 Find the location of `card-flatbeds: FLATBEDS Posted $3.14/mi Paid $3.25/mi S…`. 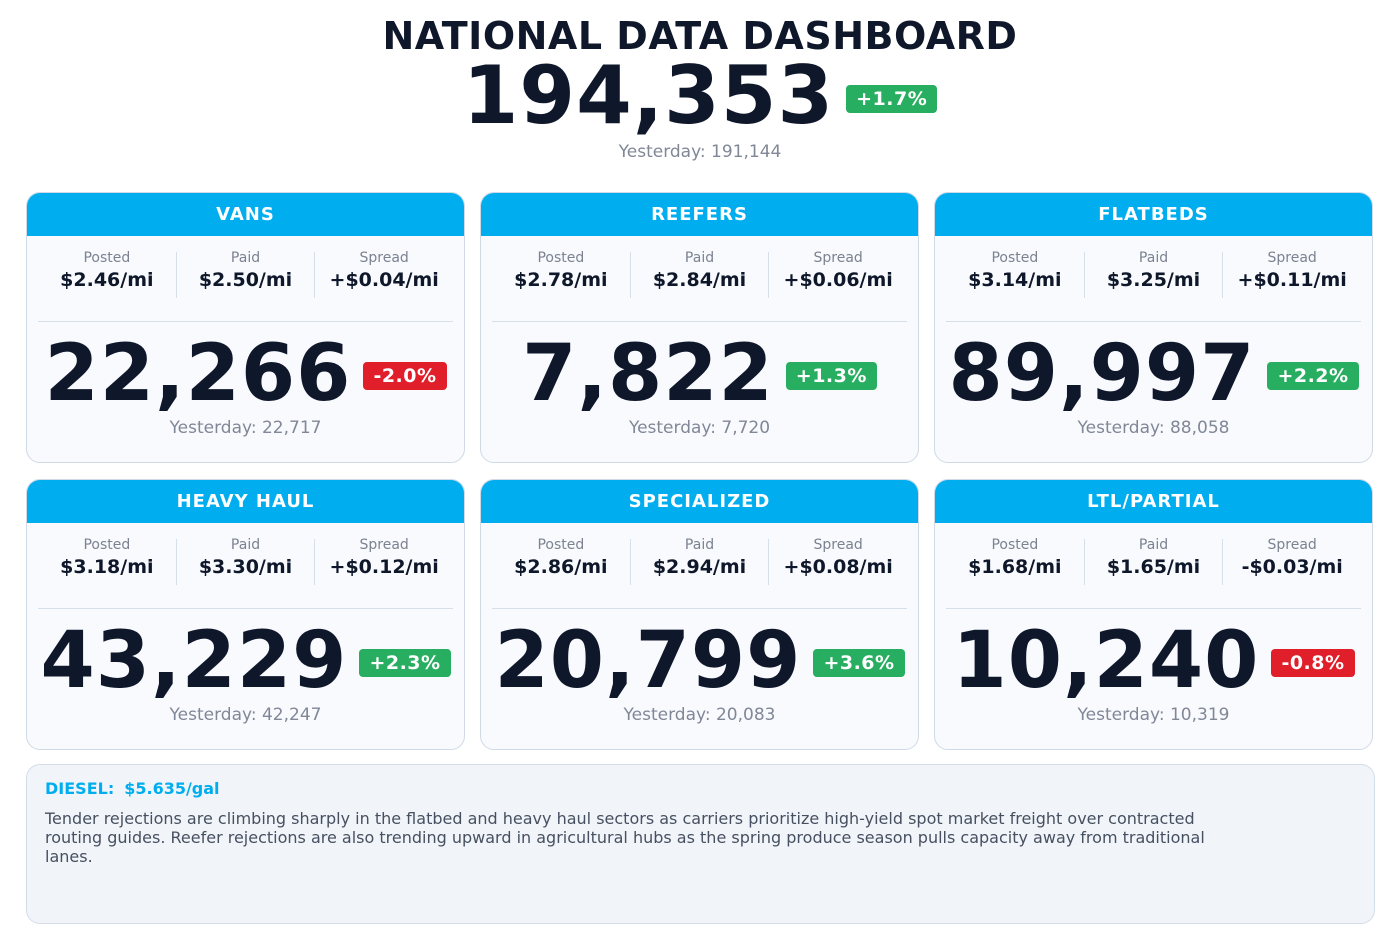

card-flatbeds: FLATBEDS Posted $3.14/mi Paid $3.25/mi S… is located at coordinates (1153, 327).